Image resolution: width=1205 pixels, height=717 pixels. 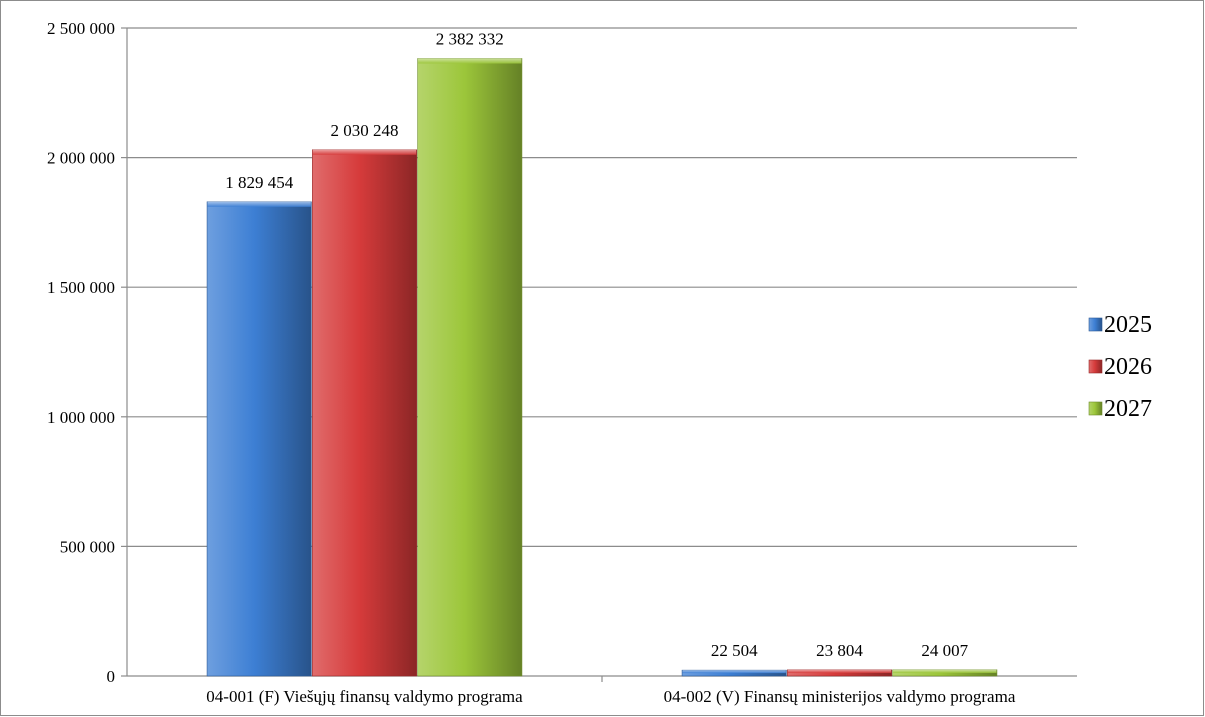 What do you see at coordinates (259, 182) in the screenshot?
I see `data-label-2025-1: 1 829 454` at bounding box center [259, 182].